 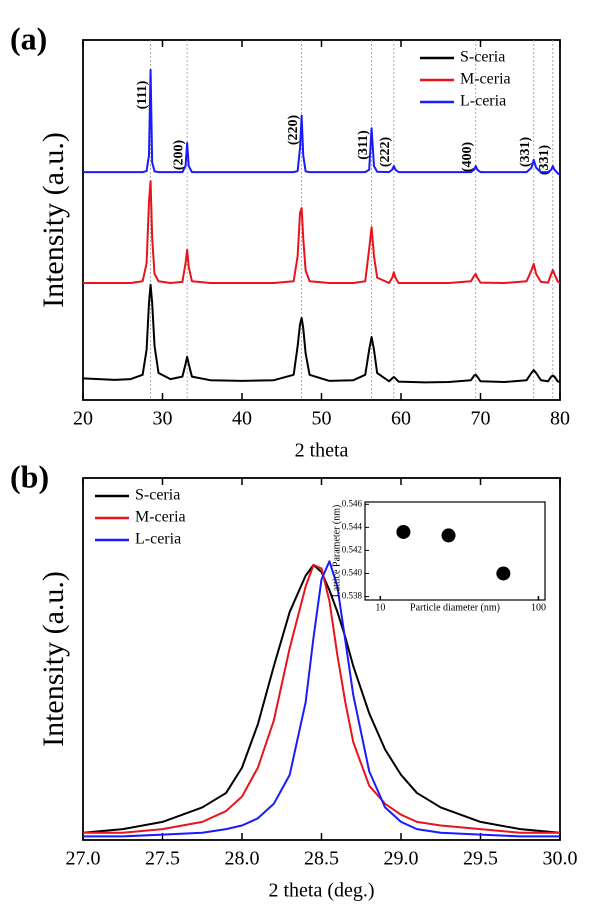 I want to click on peak-label: (200), so click(x=178, y=155).